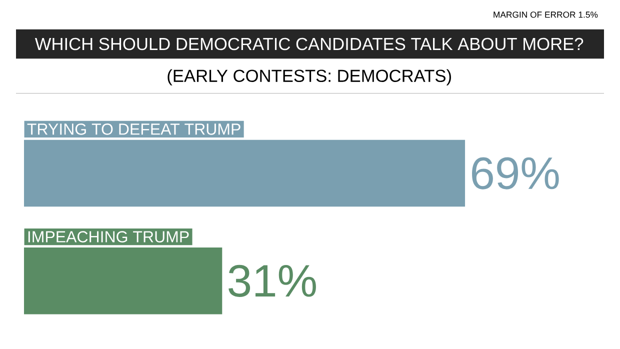 The width and height of the screenshot is (620, 349). What do you see at coordinates (133, 129) in the screenshot?
I see `y-tick-label: TRYING TO DEFEAT TRUMP` at bounding box center [133, 129].